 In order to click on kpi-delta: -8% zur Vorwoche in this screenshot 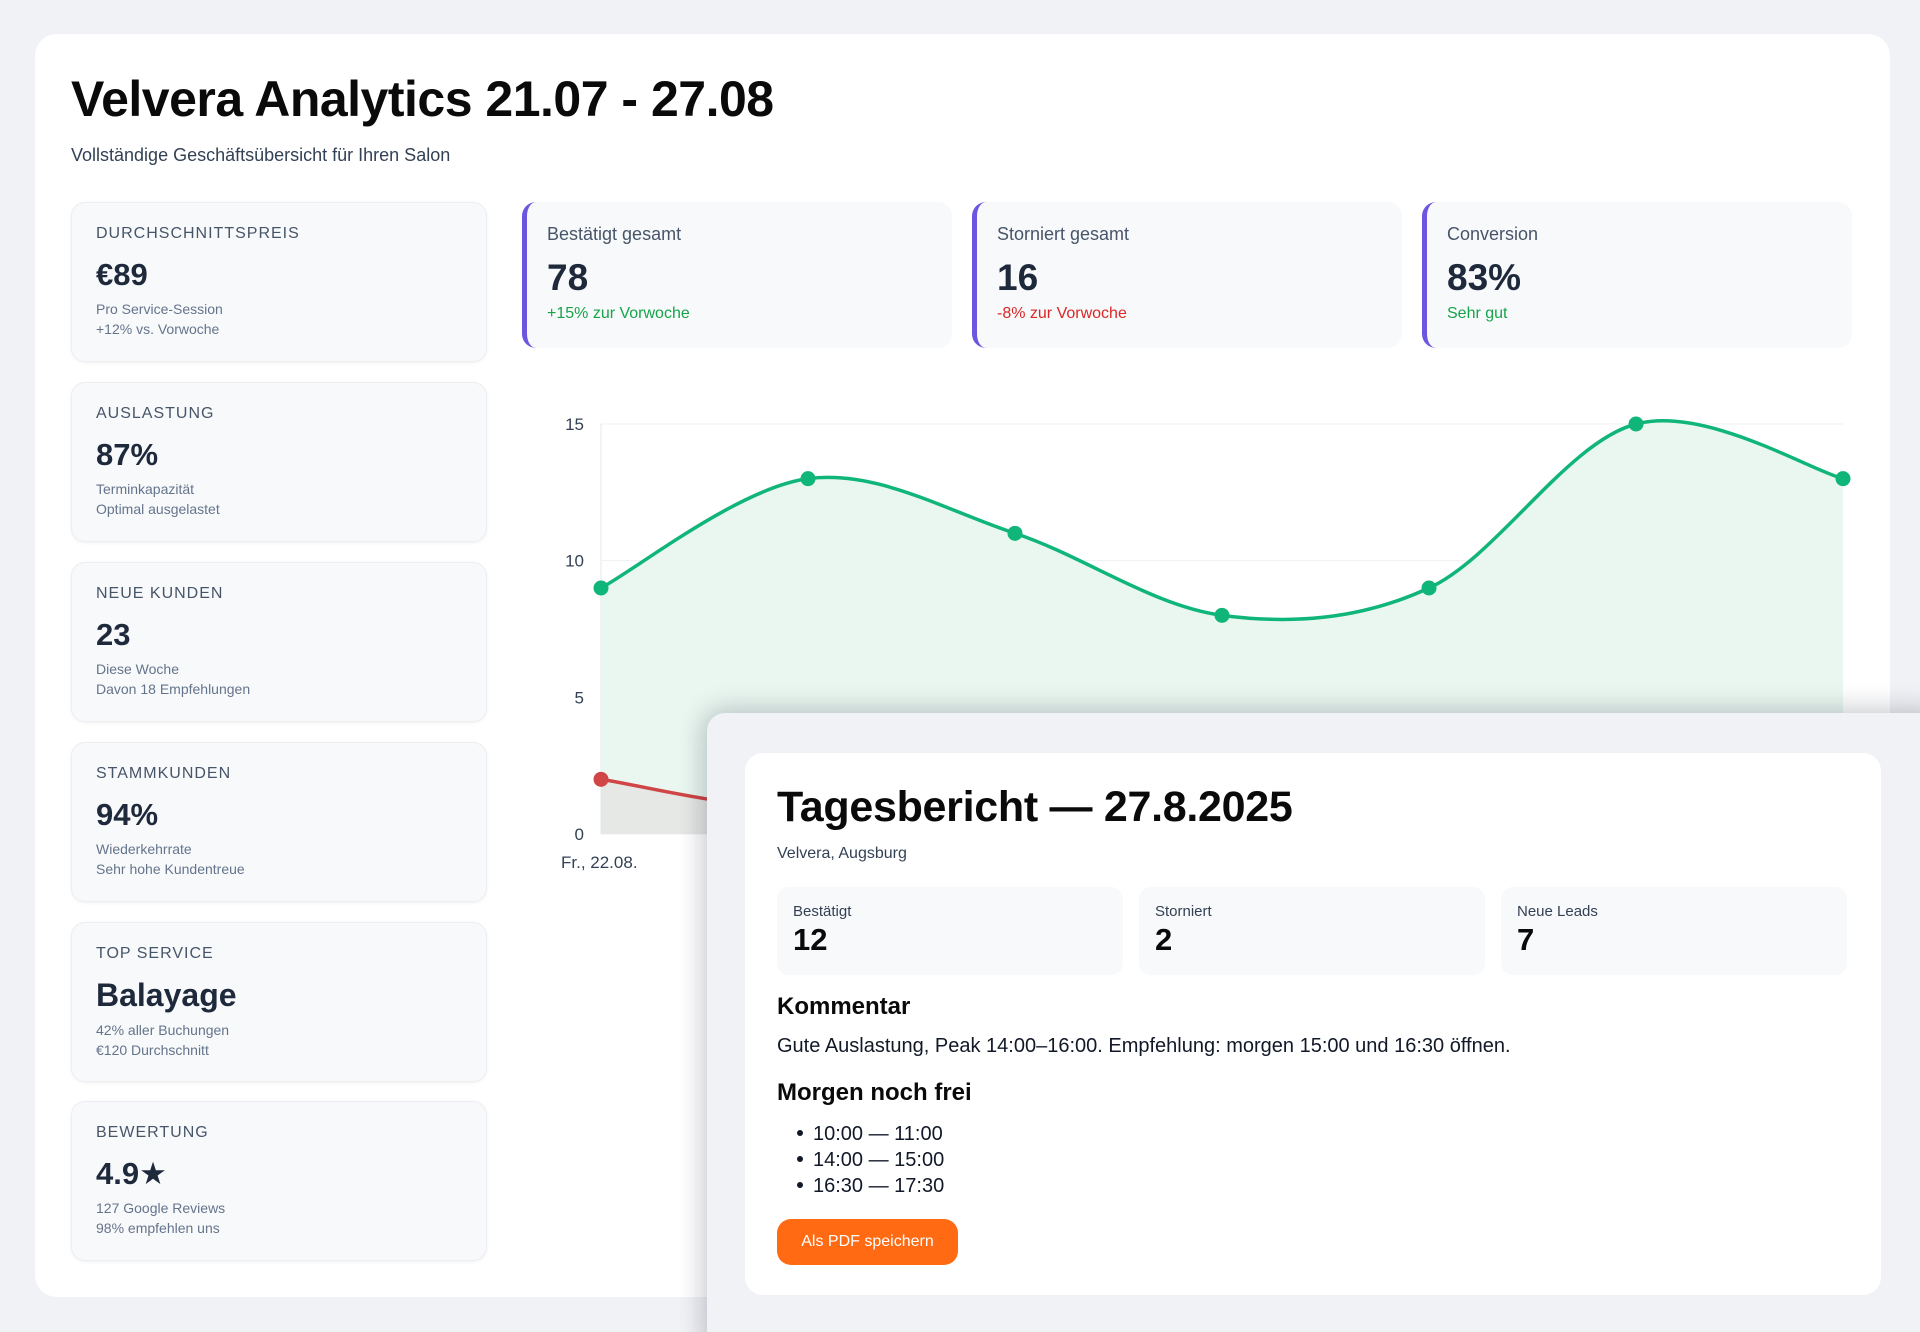, I will do `click(1062, 313)`.